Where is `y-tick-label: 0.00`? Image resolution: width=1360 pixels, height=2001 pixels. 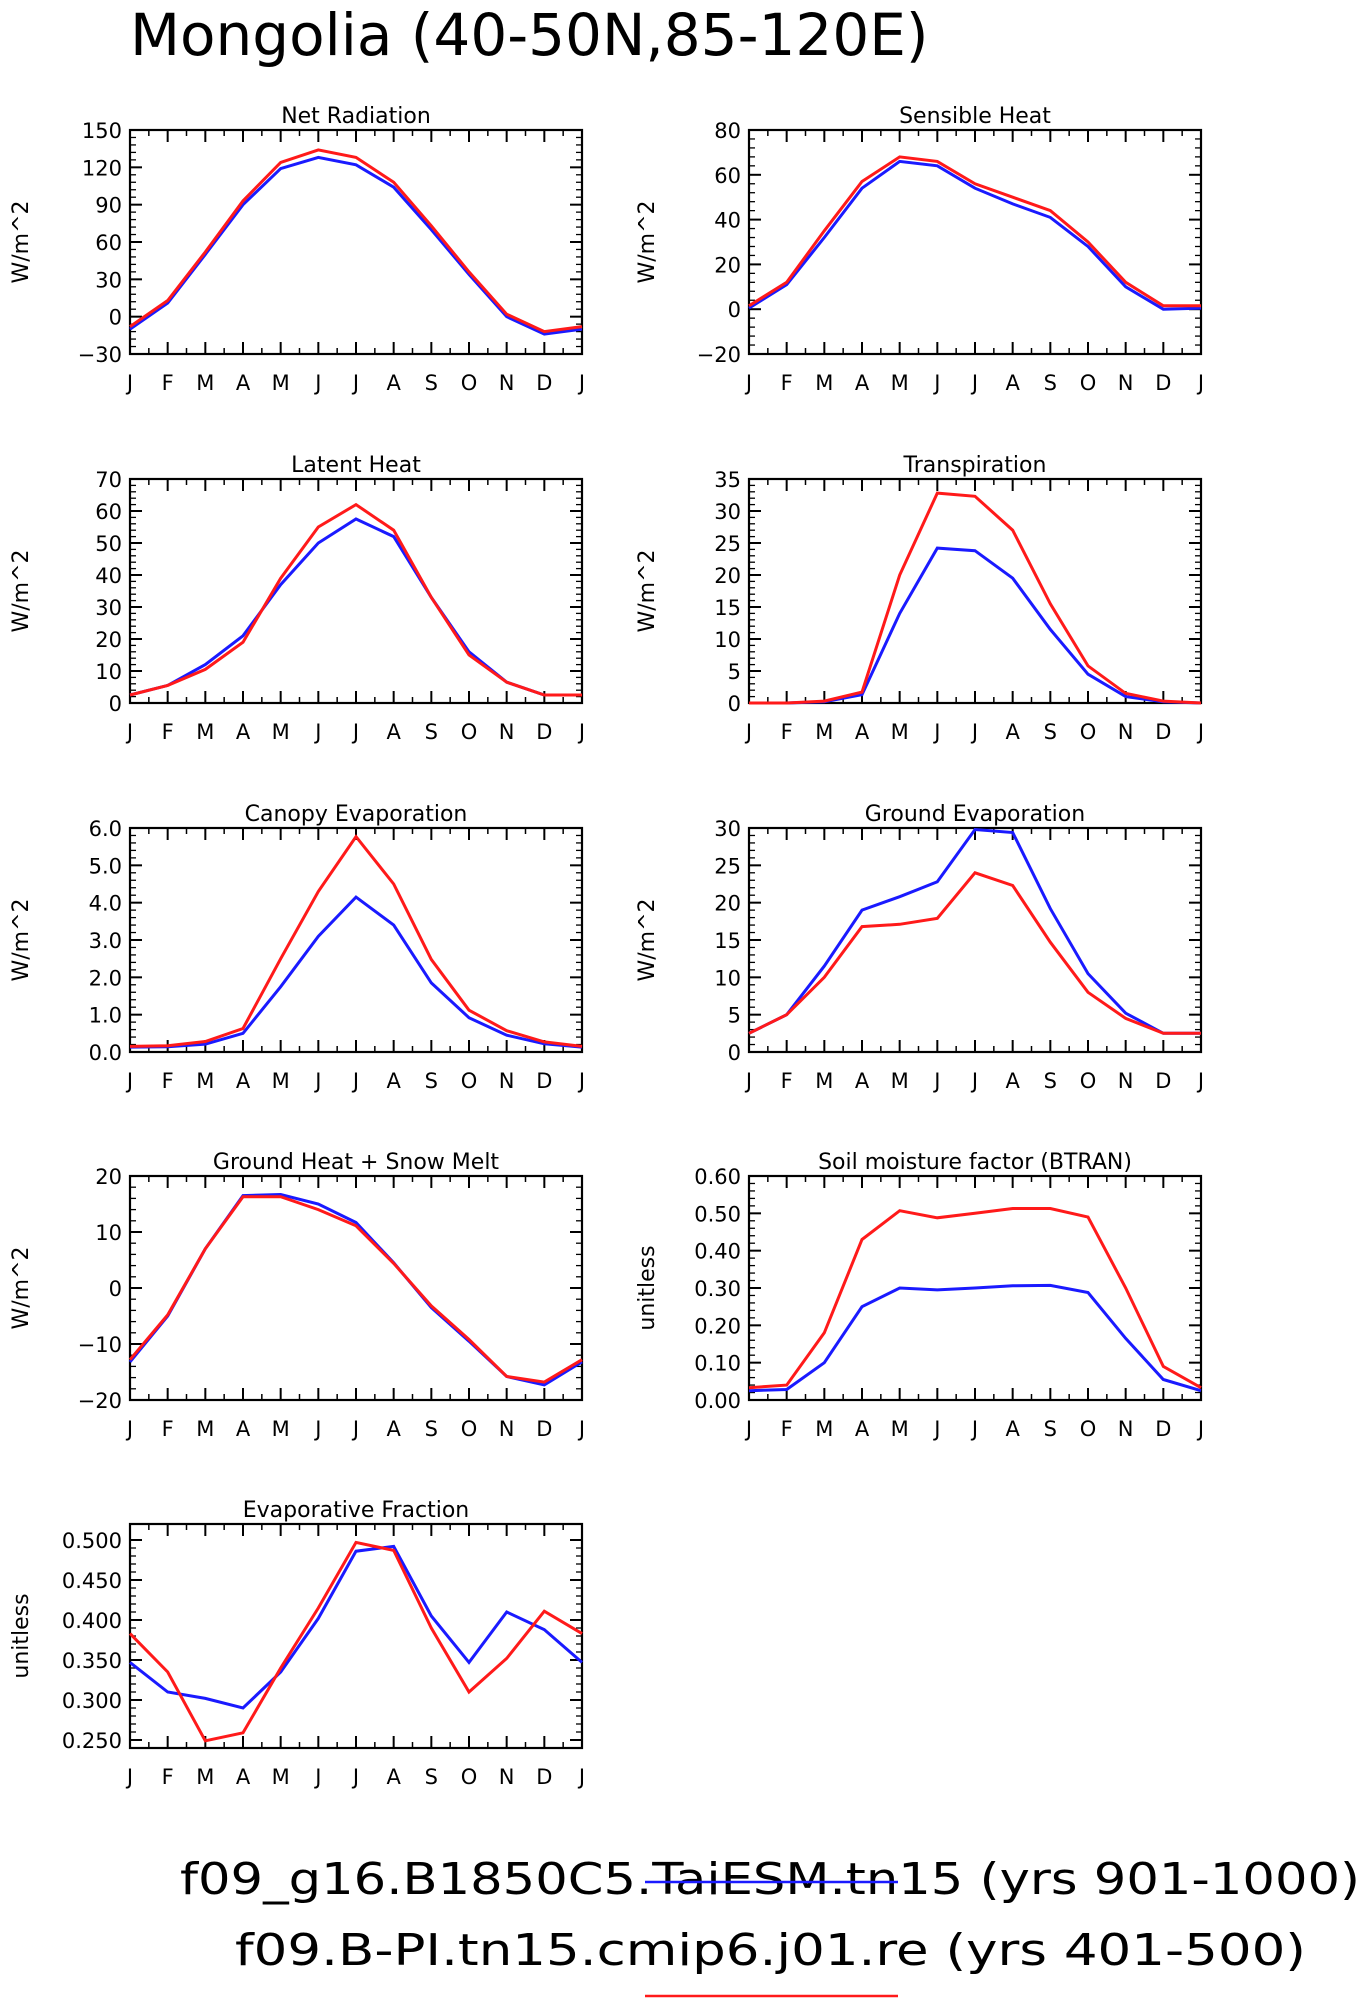 y-tick-label: 0.00 is located at coordinates (717, 1401).